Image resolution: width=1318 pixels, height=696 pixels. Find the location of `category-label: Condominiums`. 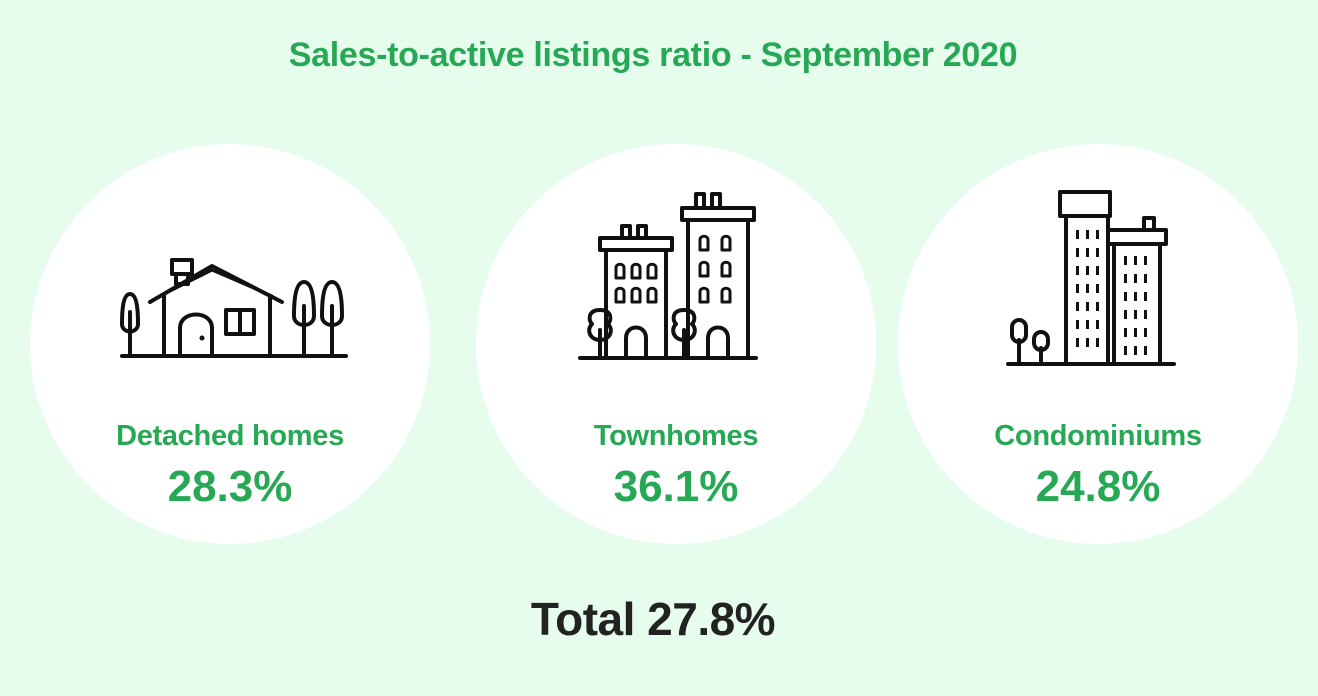

category-label: Condominiums is located at coordinates (1098, 436).